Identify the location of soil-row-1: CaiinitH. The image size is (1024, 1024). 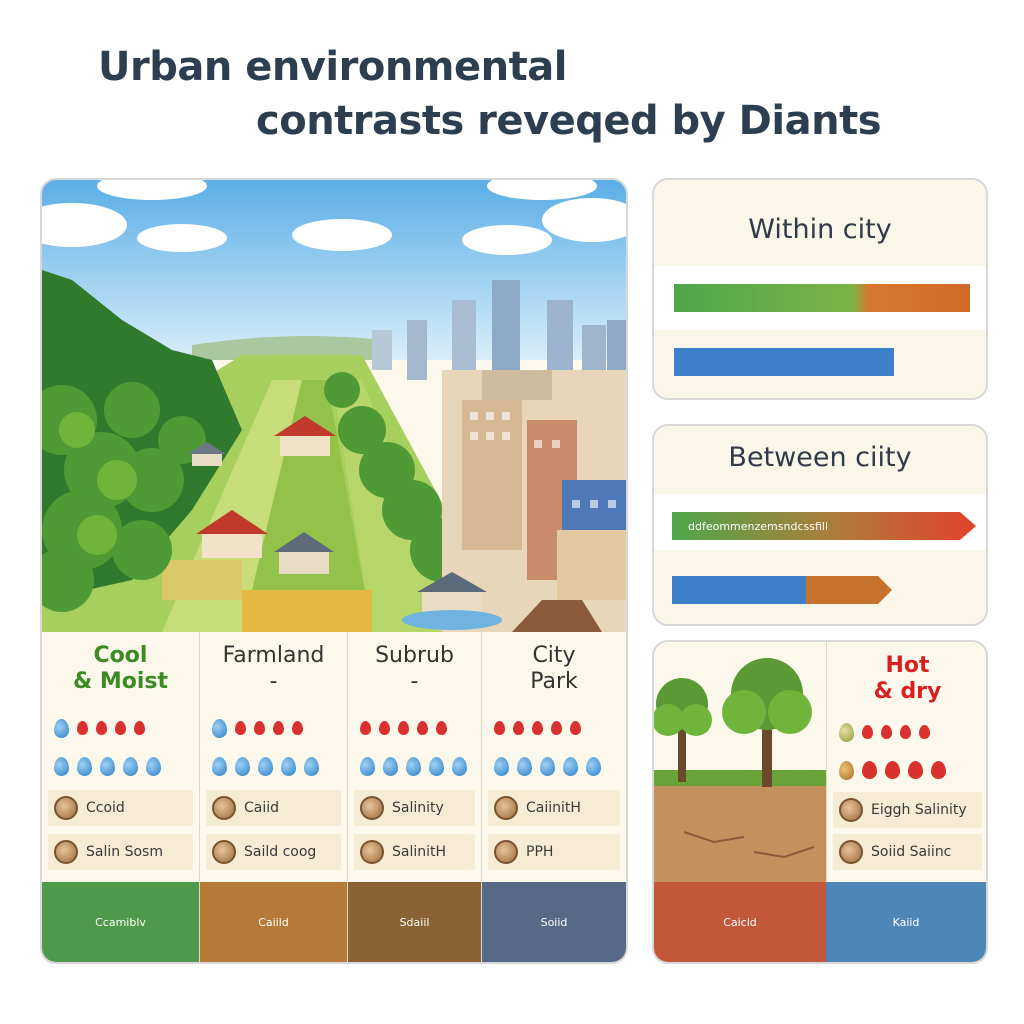
(554, 808).